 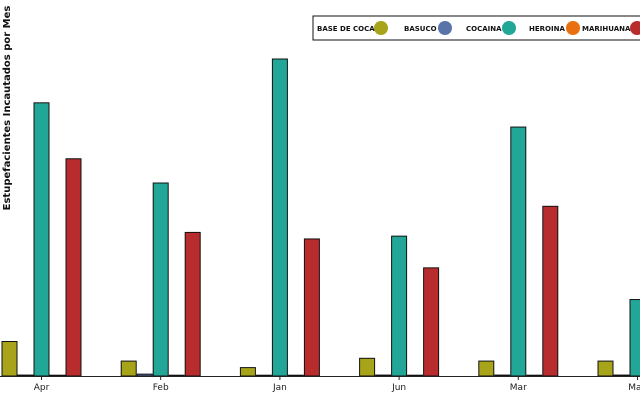 I want to click on bar-marihuana-jun, so click(x=431, y=322).